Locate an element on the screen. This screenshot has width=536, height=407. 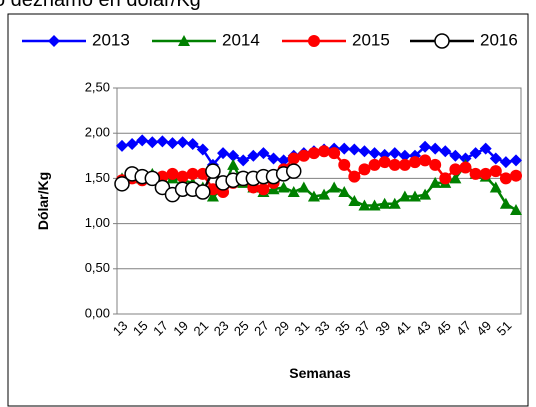
y-tick-label: 2,50 is located at coordinates (97, 86).